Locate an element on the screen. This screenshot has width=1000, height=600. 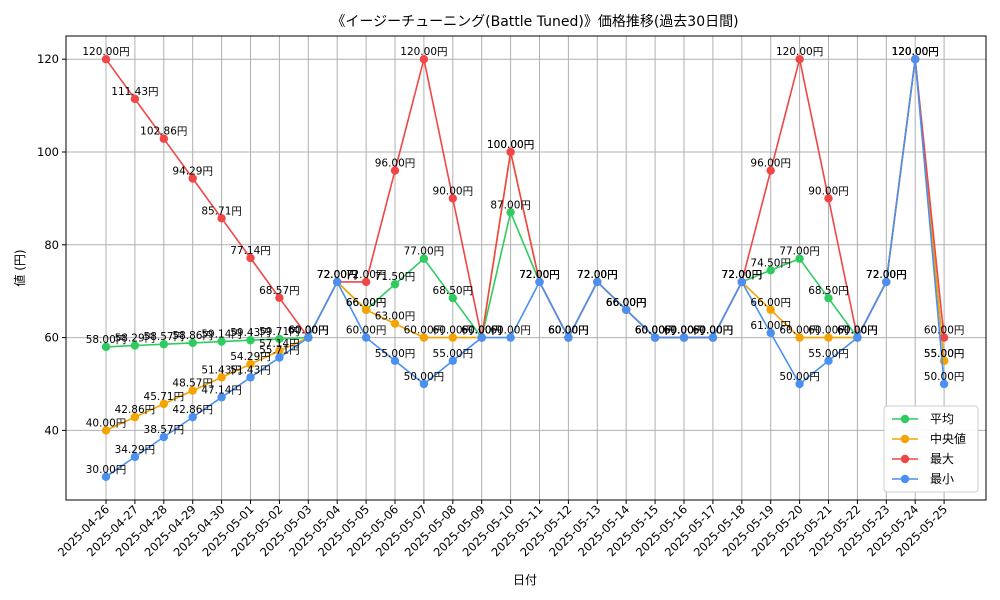
data-label: 59.14円 is located at coordinates (221, 335).